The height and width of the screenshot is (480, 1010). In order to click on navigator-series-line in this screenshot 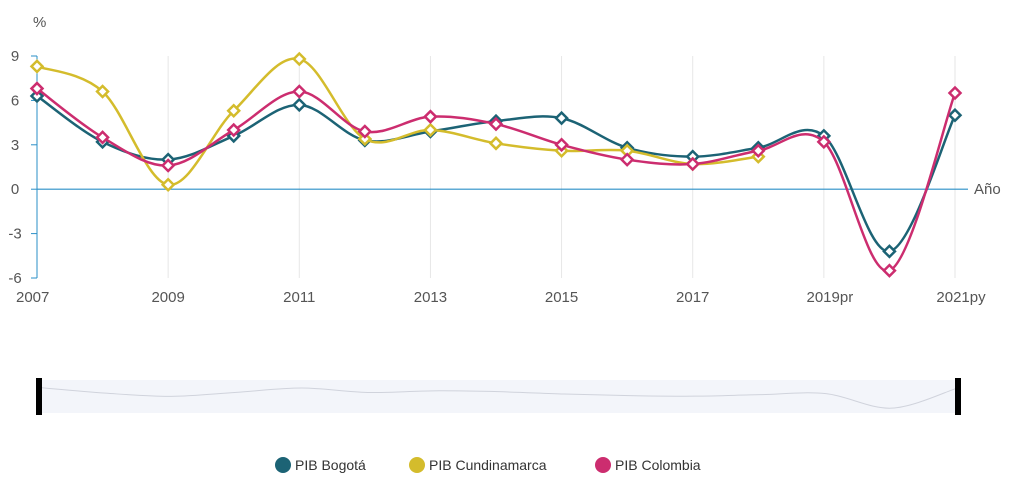, I will do `click(498, 398)`.